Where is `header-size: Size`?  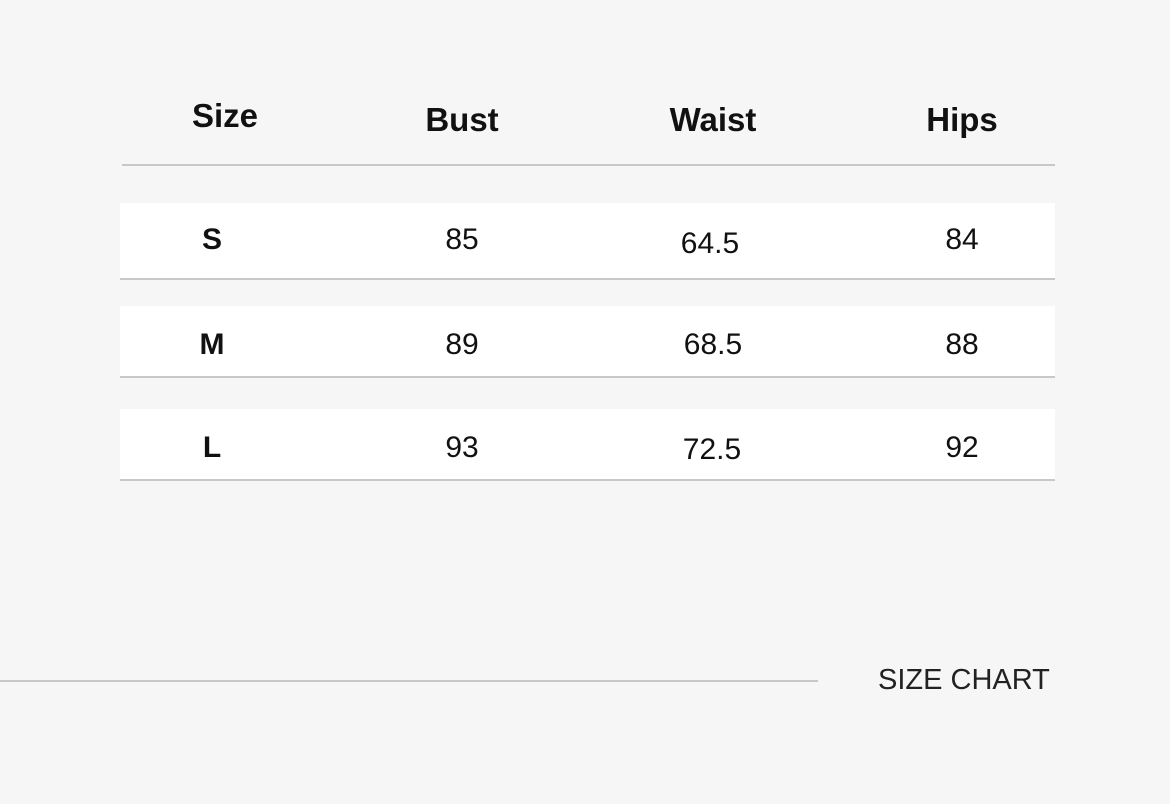
header-size: Size is located at coordinates (225, 115).